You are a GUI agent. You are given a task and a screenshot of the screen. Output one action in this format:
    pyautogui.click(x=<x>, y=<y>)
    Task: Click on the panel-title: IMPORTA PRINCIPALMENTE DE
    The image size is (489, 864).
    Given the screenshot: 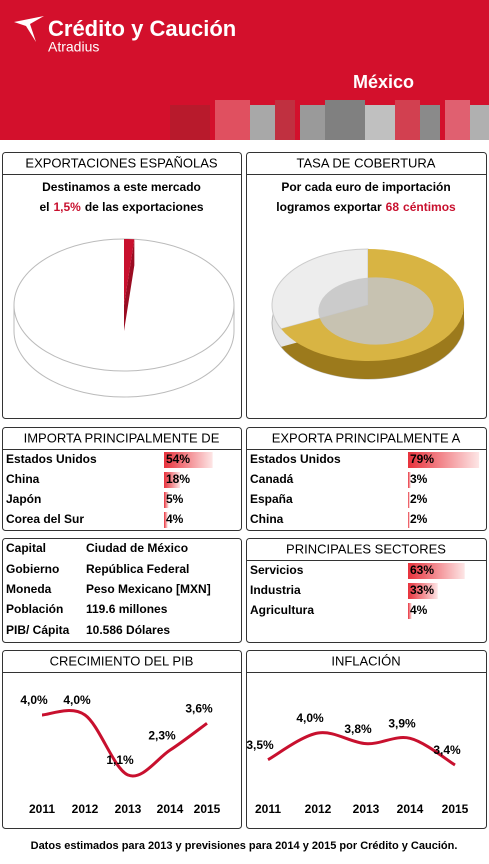 What is the action you would take?
    pyautogui.click(x=122, y=437)
    